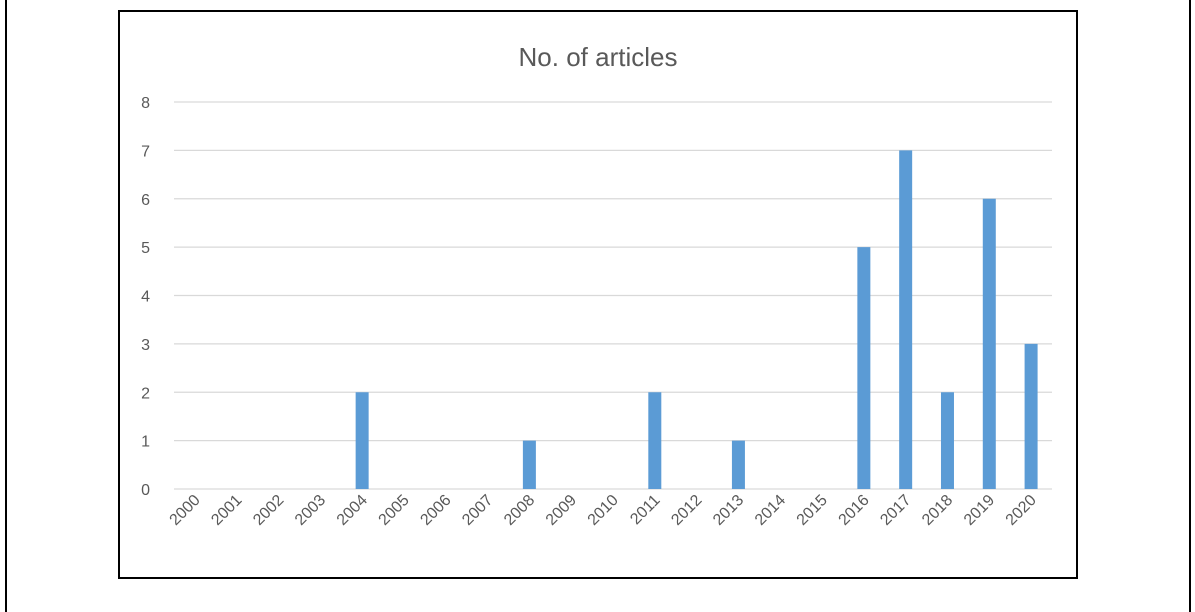 The width and height of the screenshot is (1195, 612). I want to click on y-tick-label-2: 2, so click(145, 393).